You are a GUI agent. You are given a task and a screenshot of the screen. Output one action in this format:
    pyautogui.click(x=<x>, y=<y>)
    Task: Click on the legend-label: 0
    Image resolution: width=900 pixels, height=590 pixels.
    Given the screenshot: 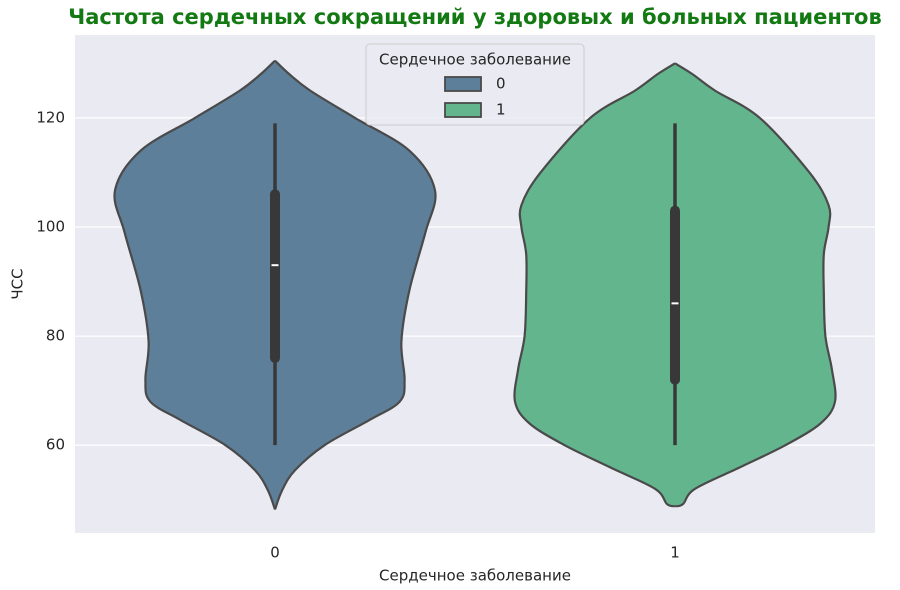 What is the action you would take?
    pyautogui.click(x=501, y=84)
    